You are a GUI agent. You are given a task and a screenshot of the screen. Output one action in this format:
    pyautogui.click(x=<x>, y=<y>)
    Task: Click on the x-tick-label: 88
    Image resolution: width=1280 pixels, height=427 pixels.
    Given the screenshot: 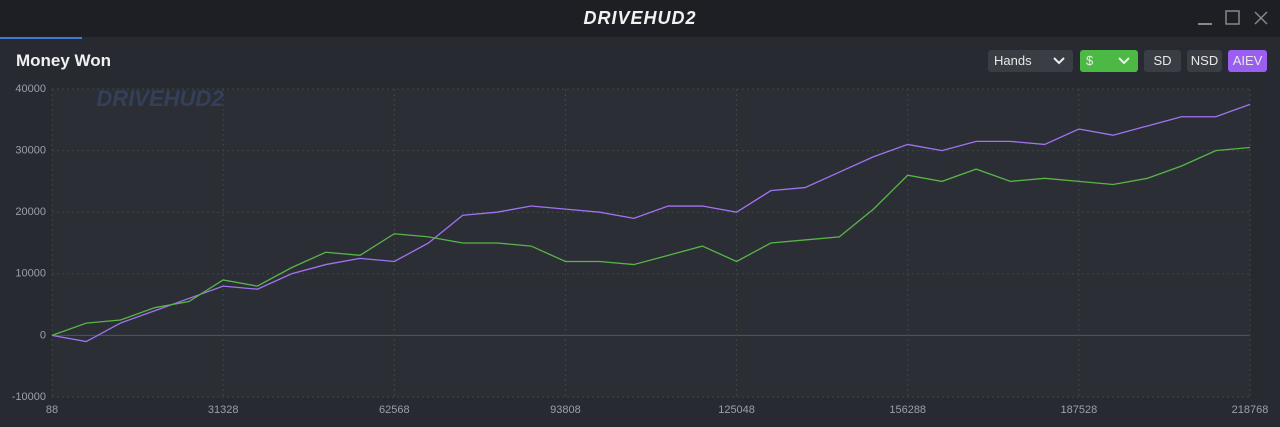 What is the action you would take?
    pyautogui.click(x=52, y=410)
    